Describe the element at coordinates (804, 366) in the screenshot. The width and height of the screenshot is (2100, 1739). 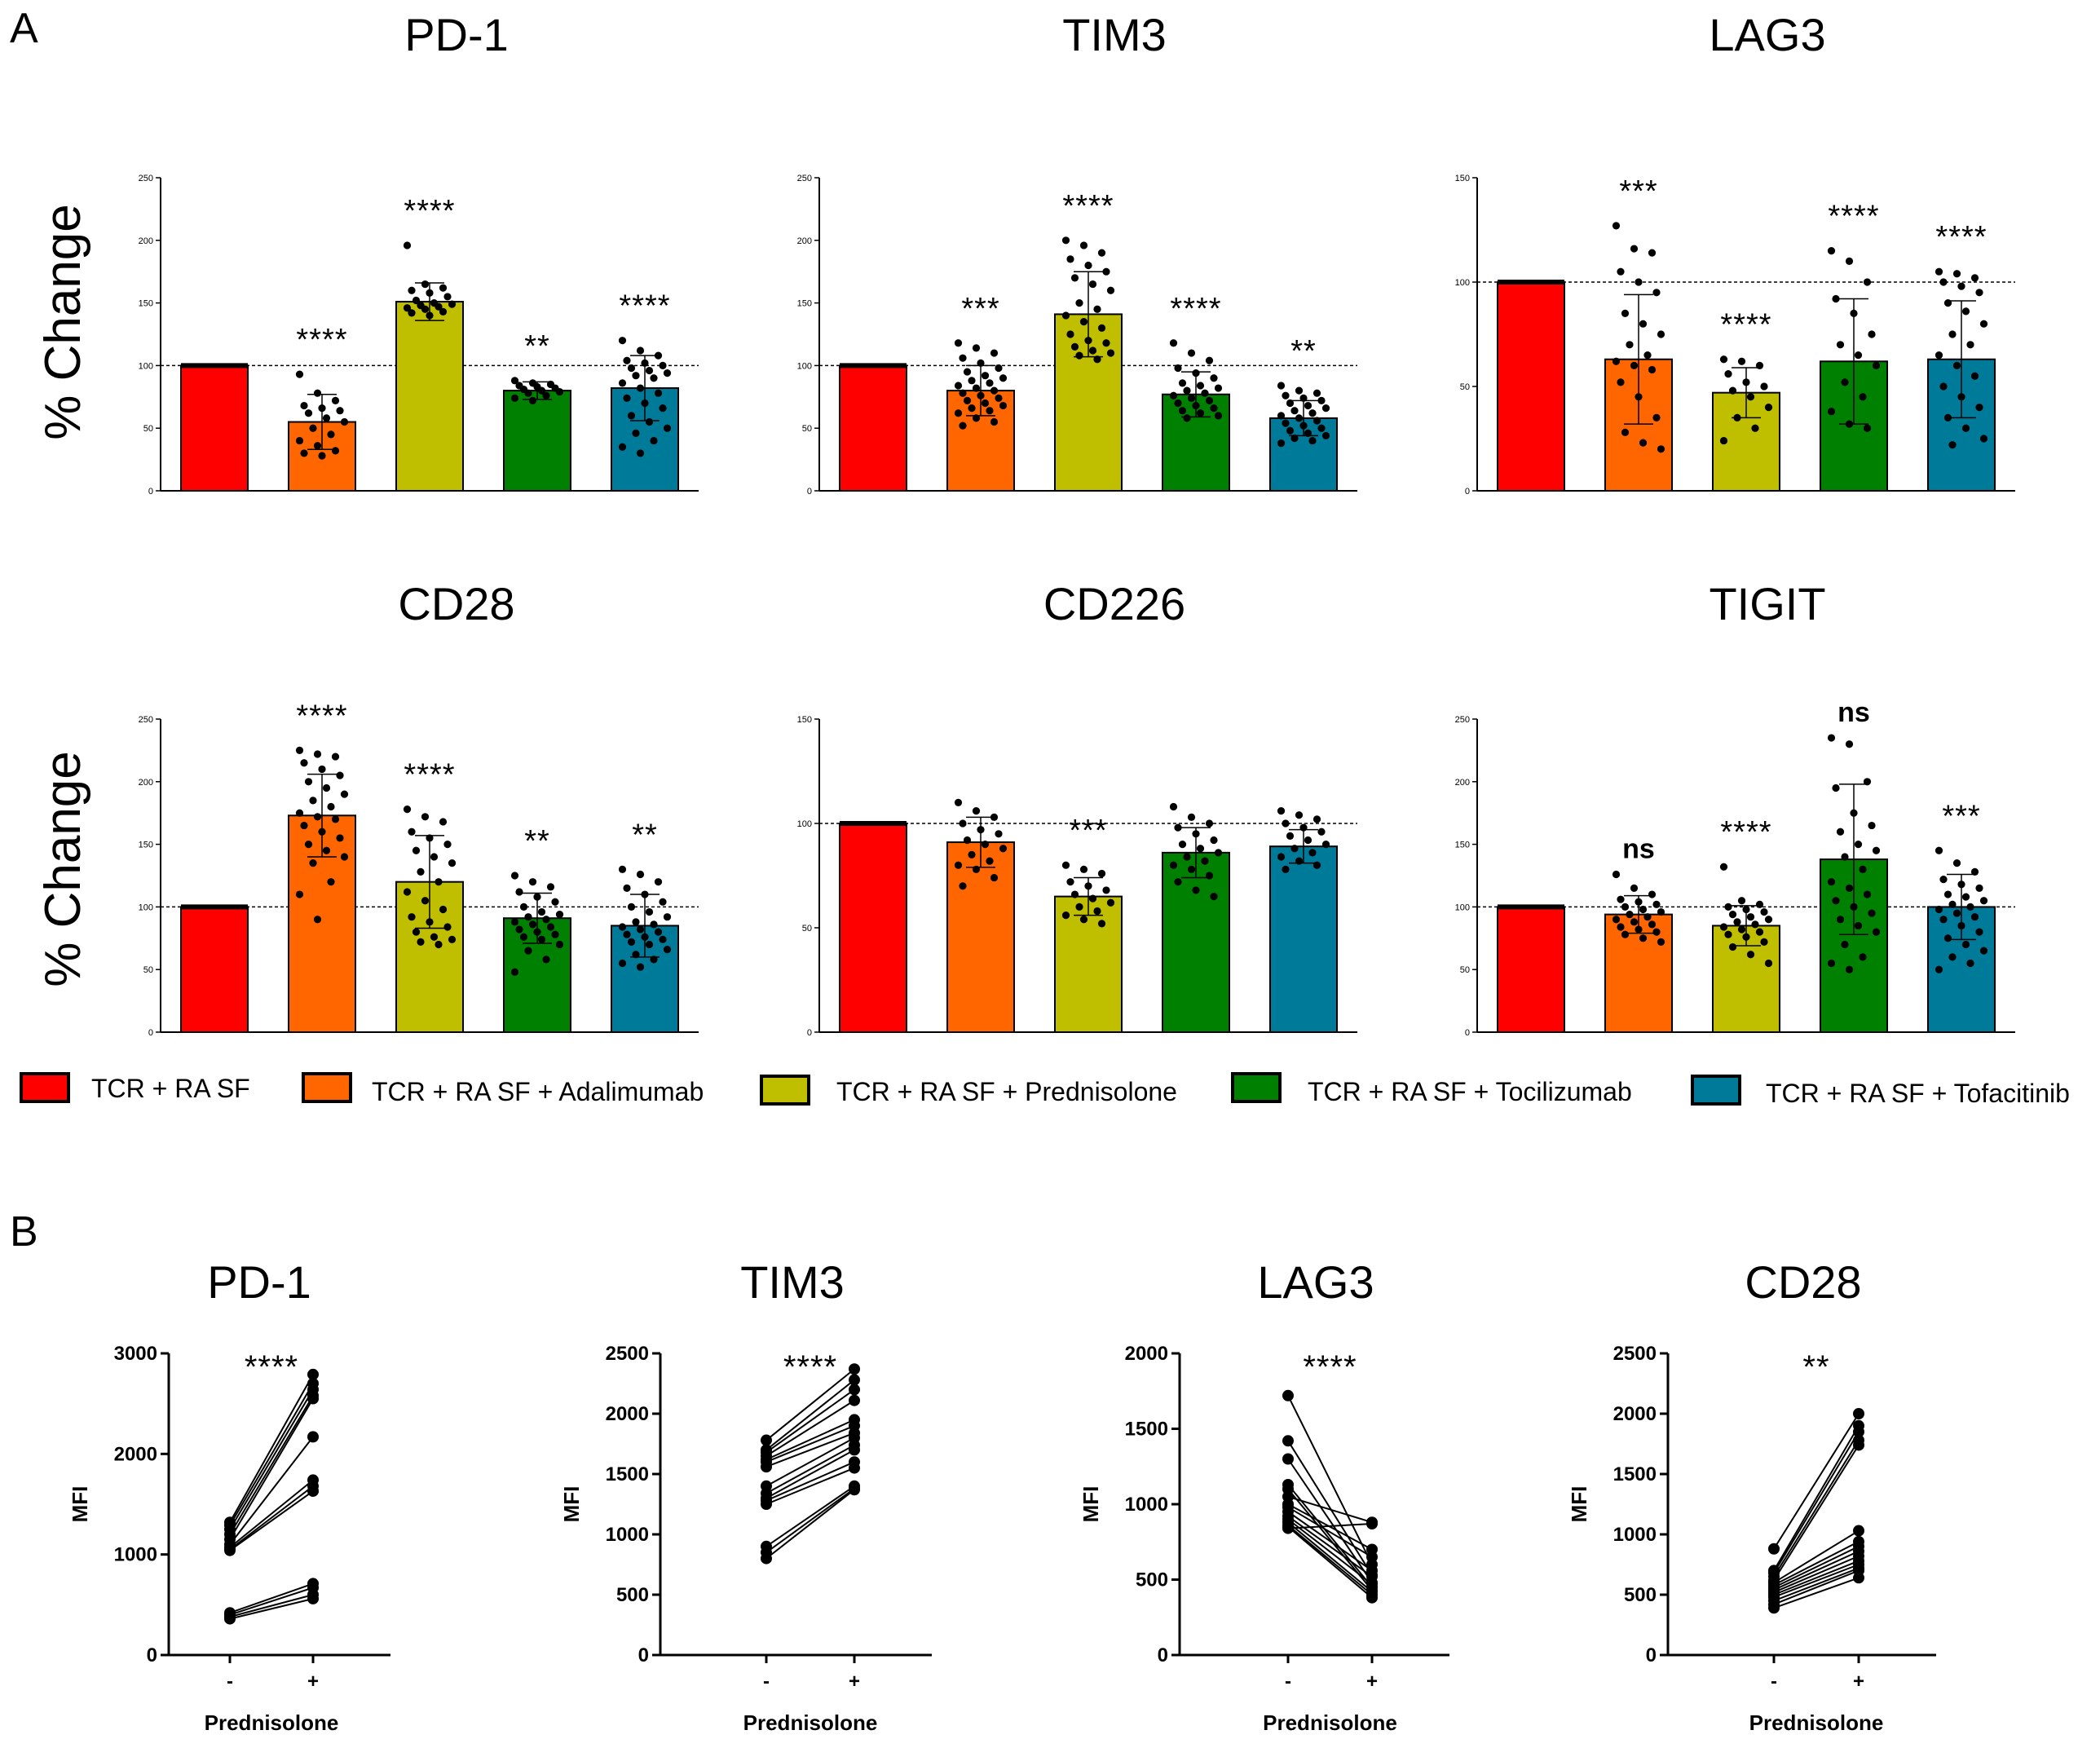
I see `y-tick-label: 100` at that location.